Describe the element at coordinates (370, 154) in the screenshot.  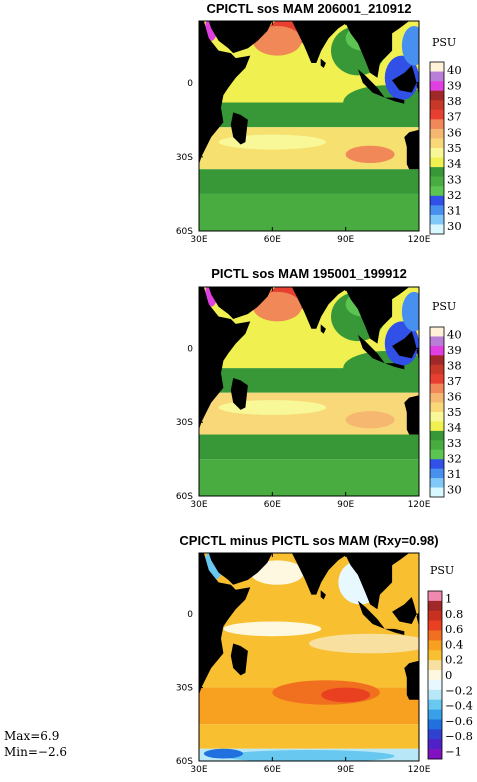
I see `subtropical-max` at that location.